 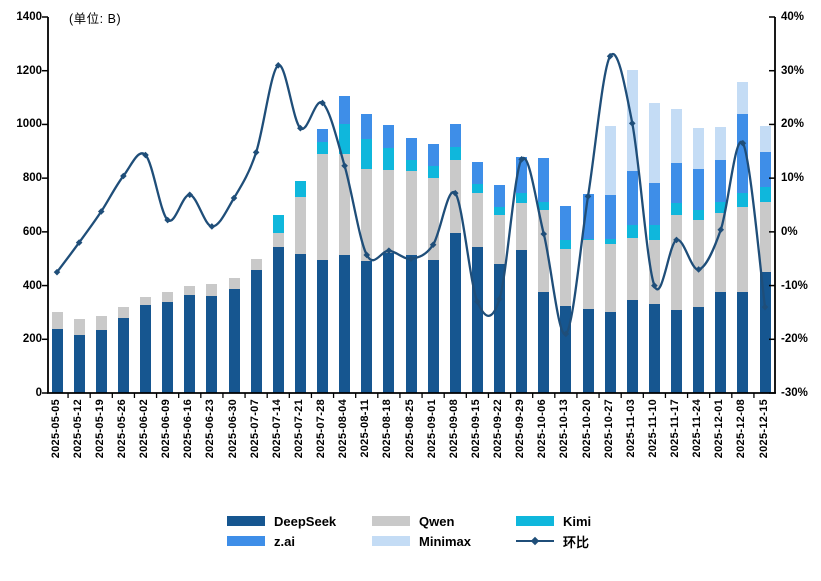 What do you see at coordinates (299, 521) in the screenshot?
I see `legend-item-deepseek: DeepSeek` at bounding box center [299, 521].